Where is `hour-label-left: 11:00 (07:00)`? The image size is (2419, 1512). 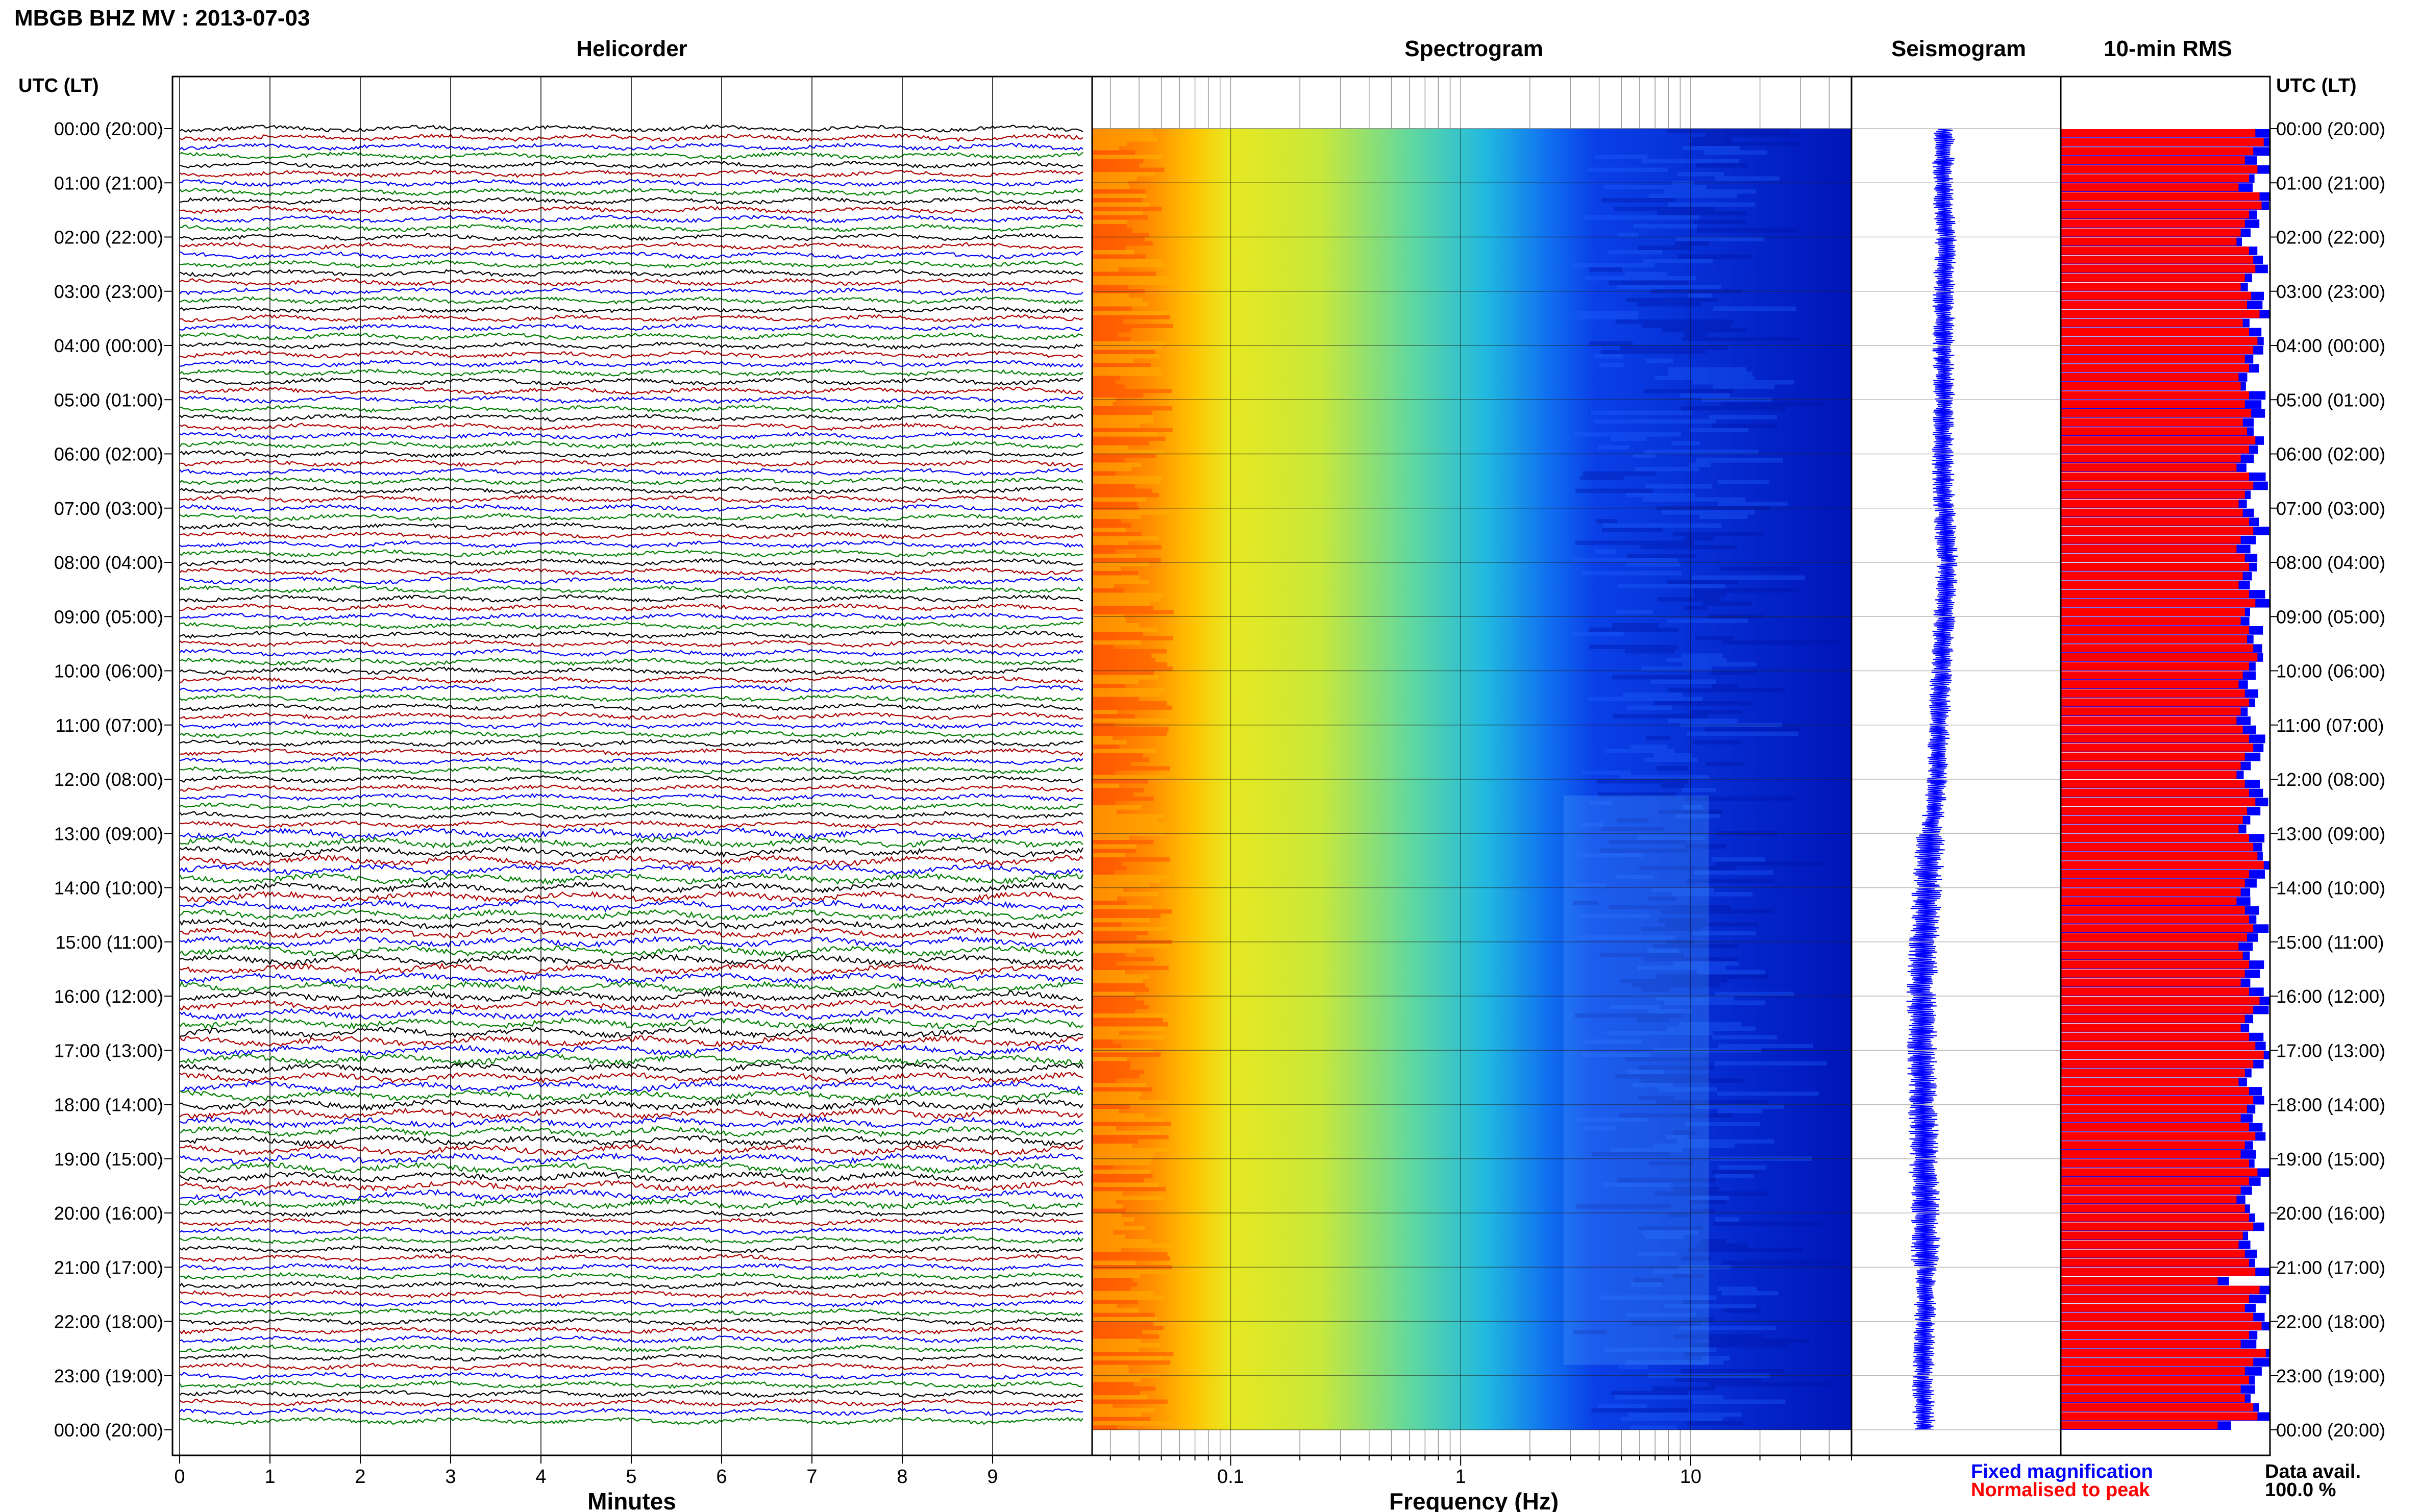
hour-label-left: 11:00 (07:00) is located at coordinates (109, 725).